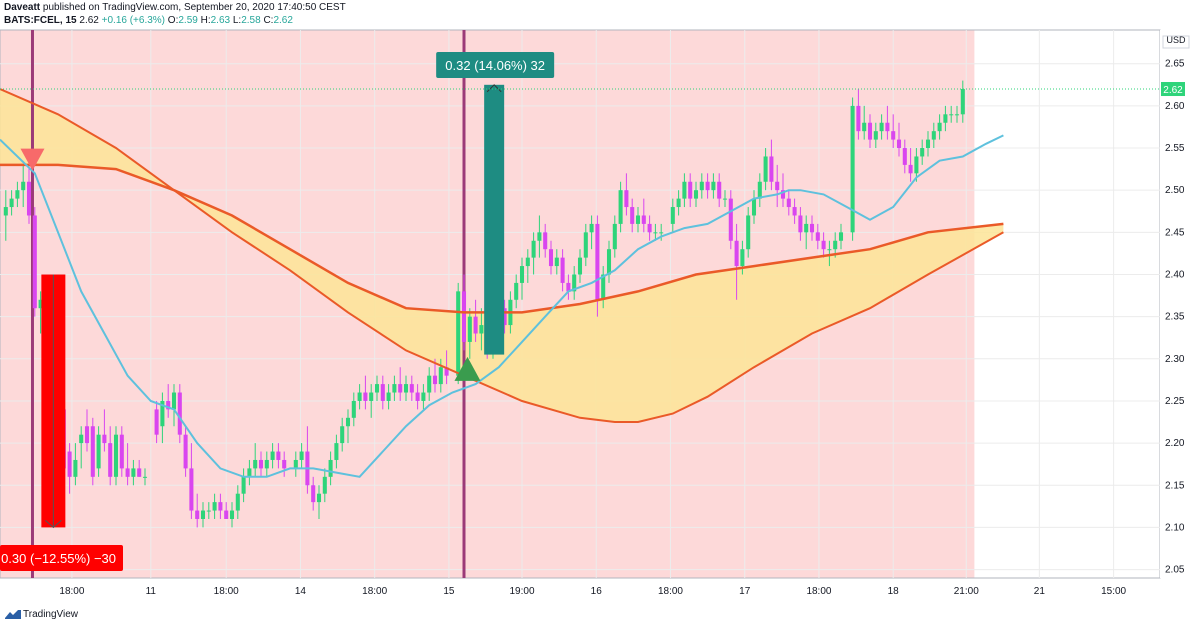 The height and width of the screenshot is (625, 1200). Describe the element at coordinates (237, 20) in the screenshot. I see `low-label: L:` at that location.